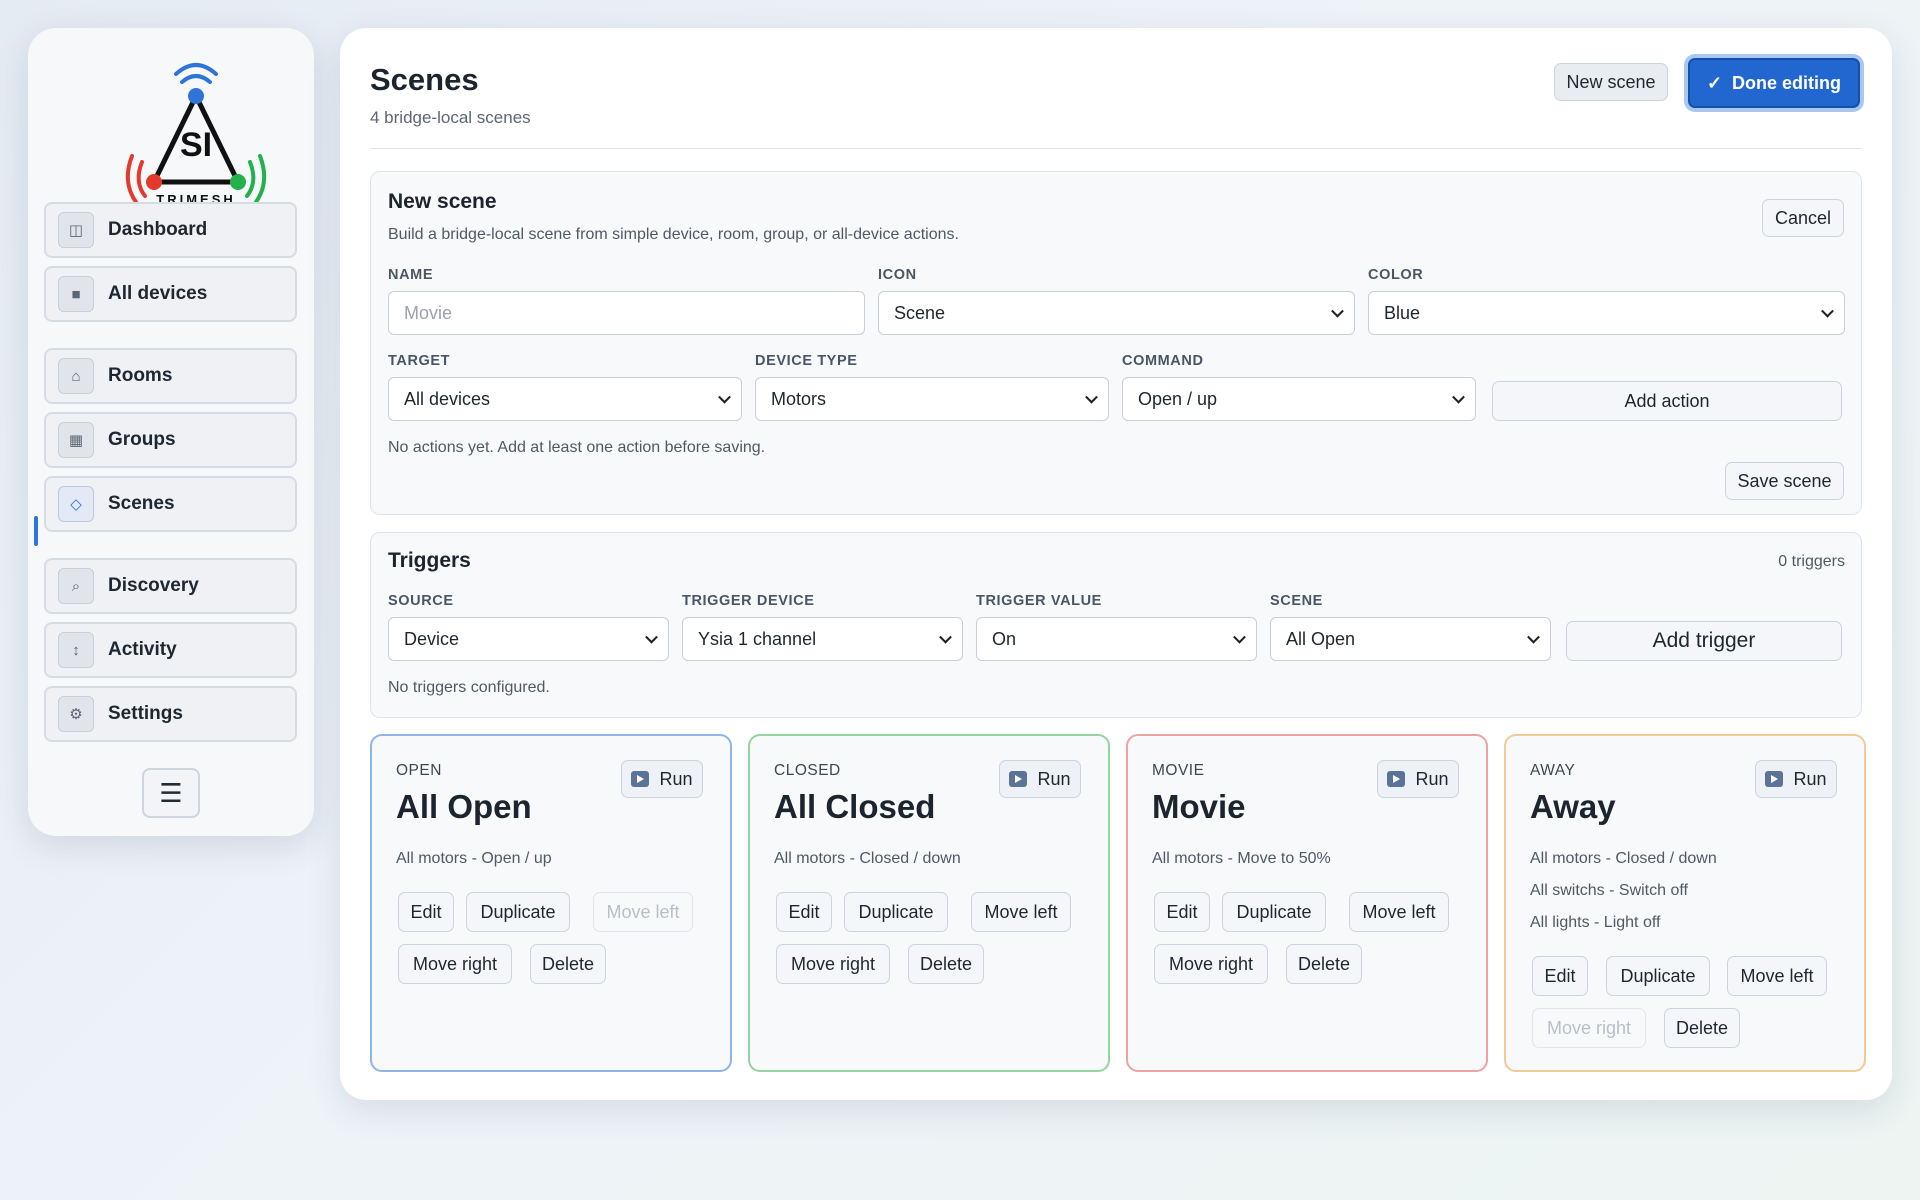 The width and height of the screenshot is (1920, 1200). What do you see at coordinates (1784, 481) in the screenshot?
I see `save-scene-button: Save scene` at bounding box center [1784, 481].